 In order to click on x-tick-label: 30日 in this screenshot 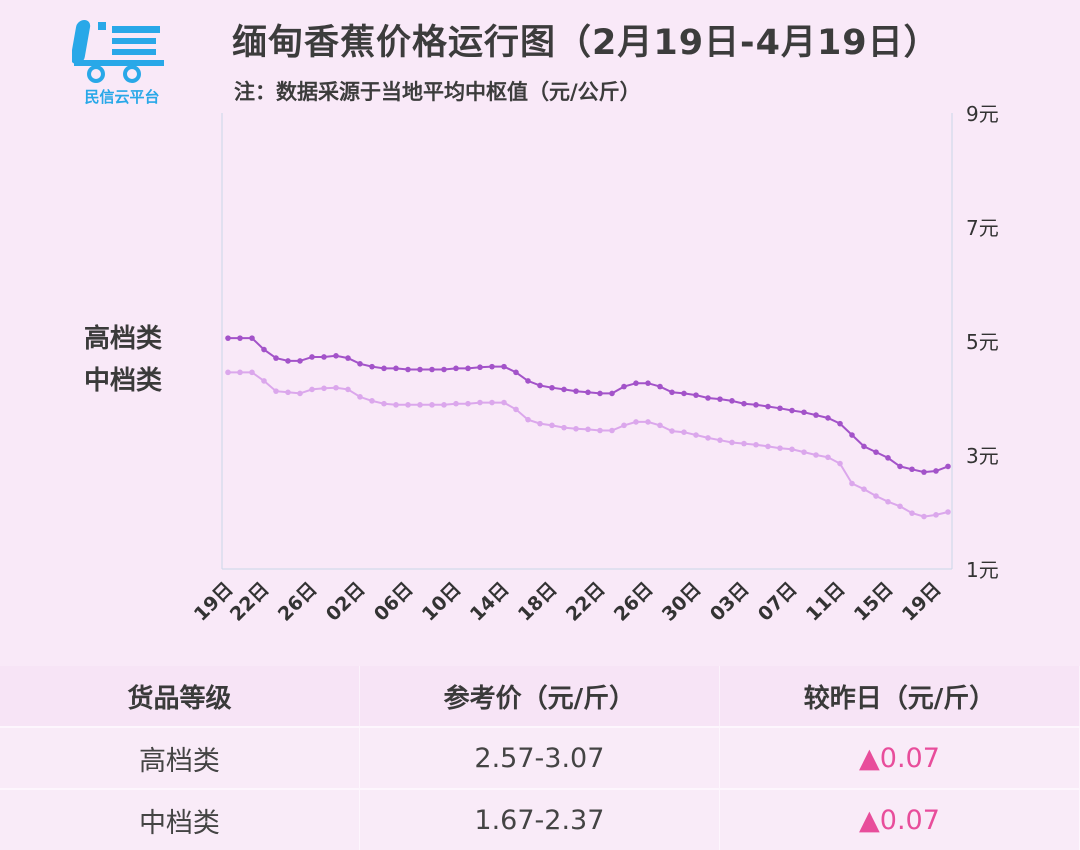, I will do `click(682, 602)`.